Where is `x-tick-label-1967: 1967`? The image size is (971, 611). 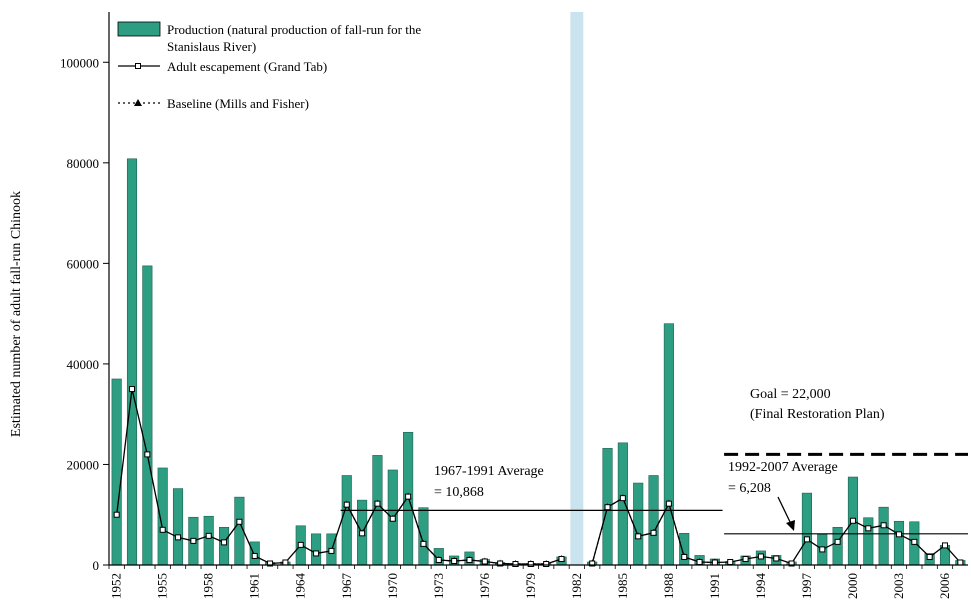 x-tick-label-1967: 1967 is located at coordinates (346, 586).